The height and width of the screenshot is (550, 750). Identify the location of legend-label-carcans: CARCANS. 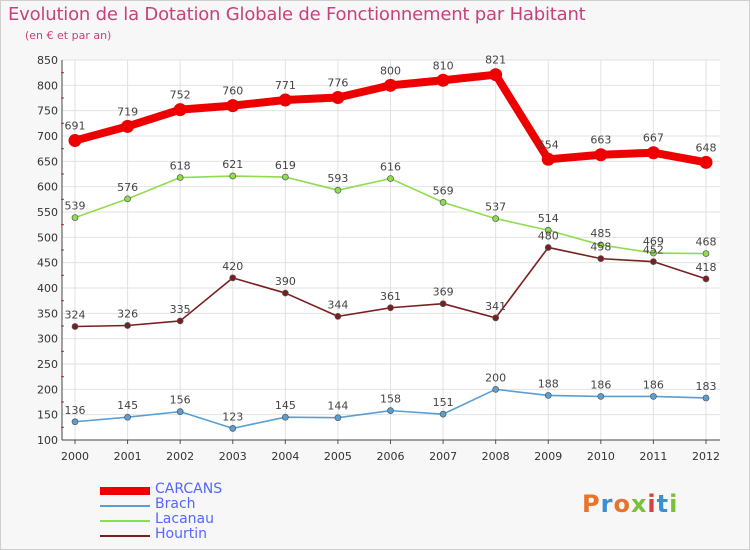
(189, 489).